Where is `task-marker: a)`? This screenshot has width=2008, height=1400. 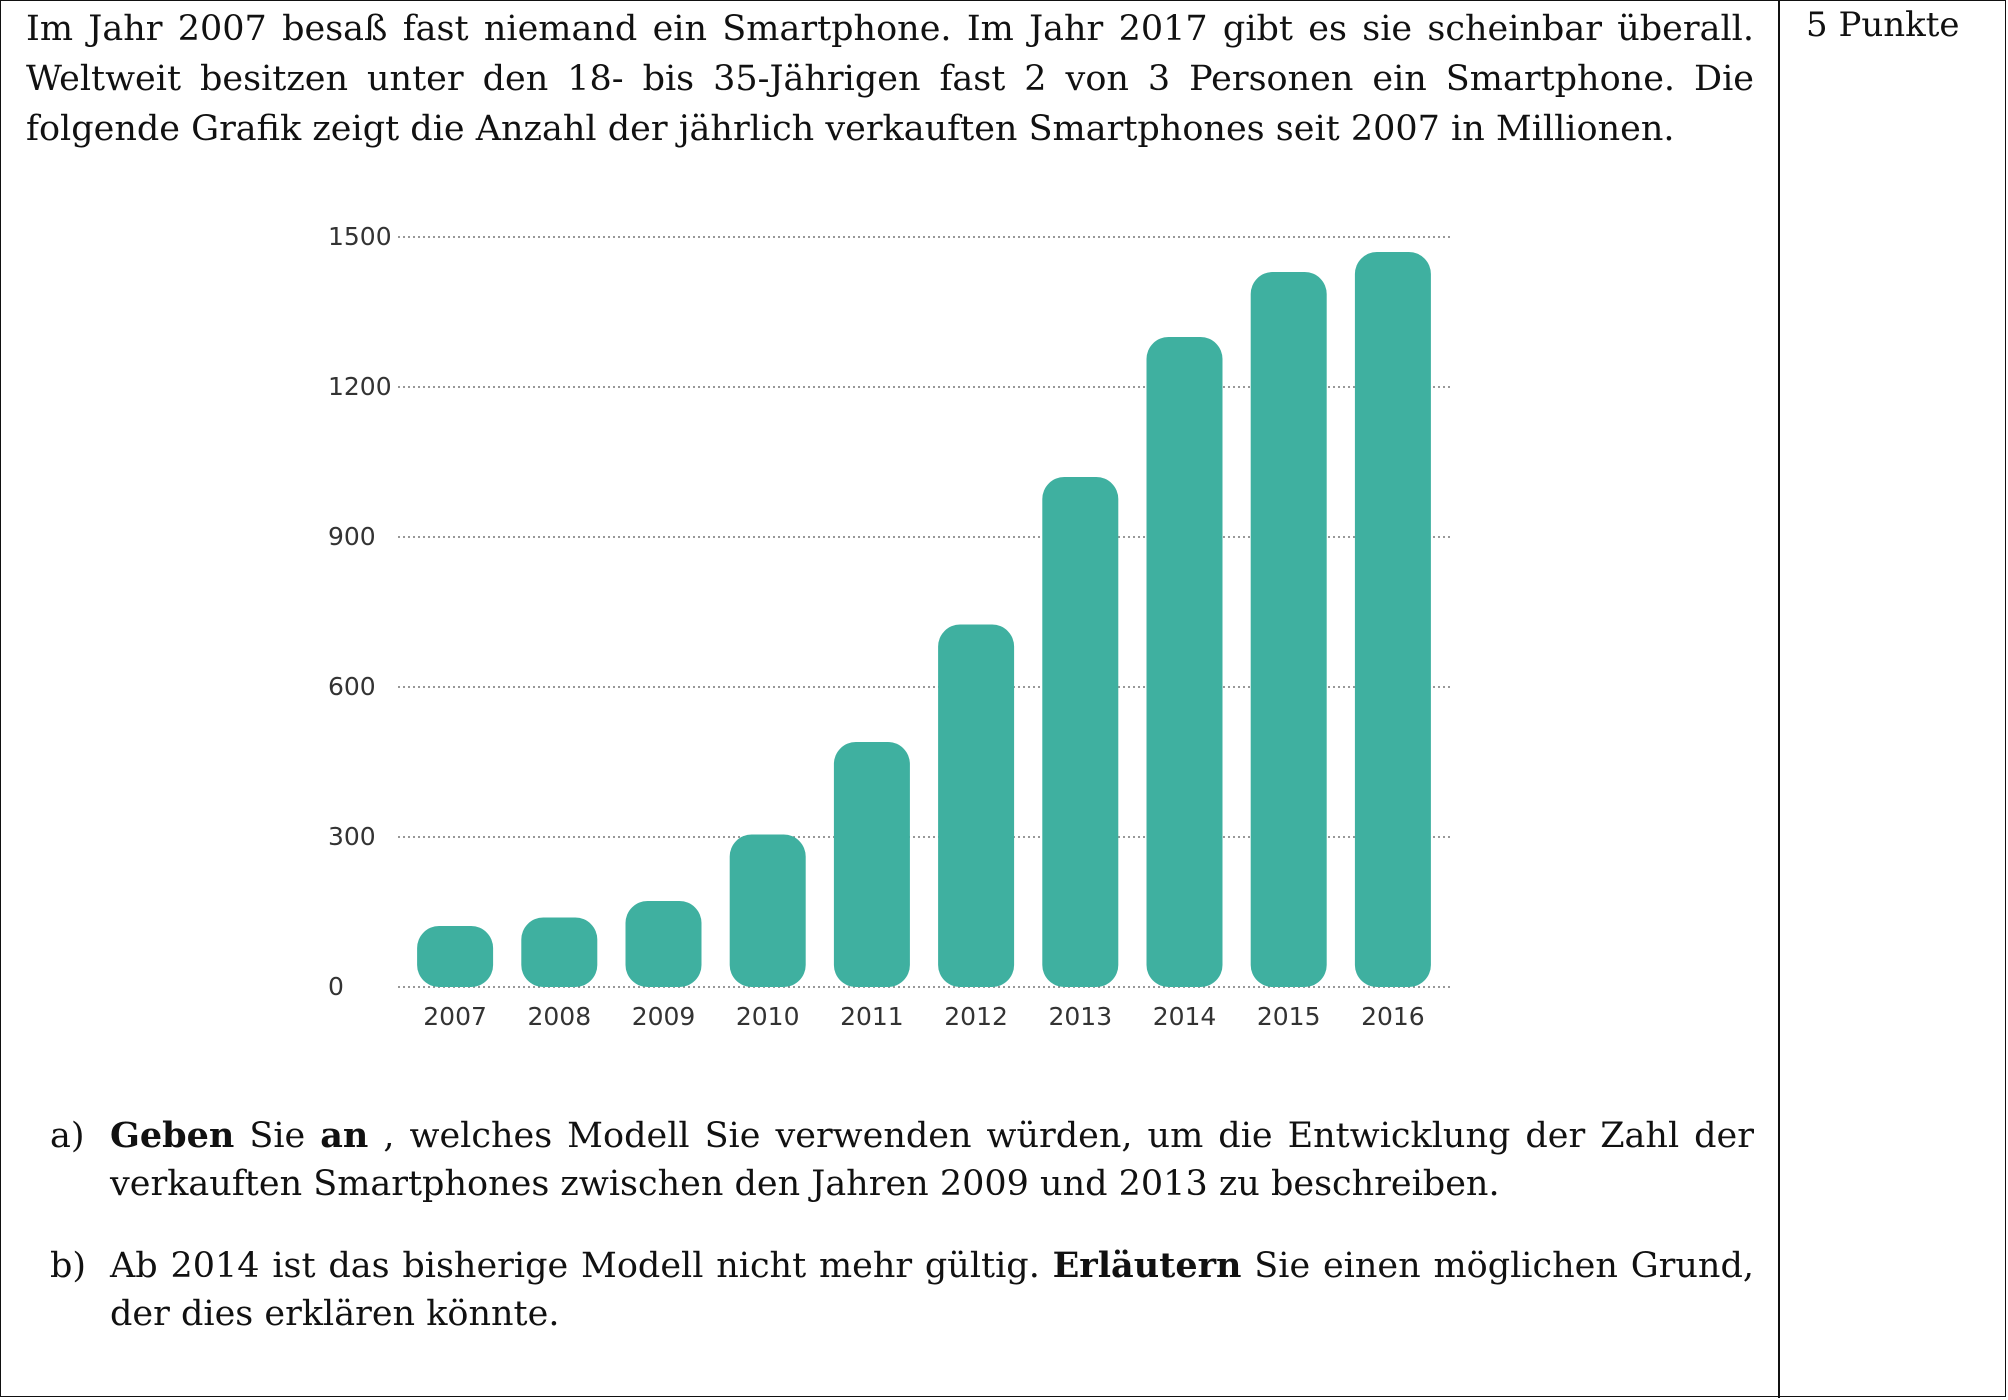 task-marker: a) is located at coordinates (67, 1136).